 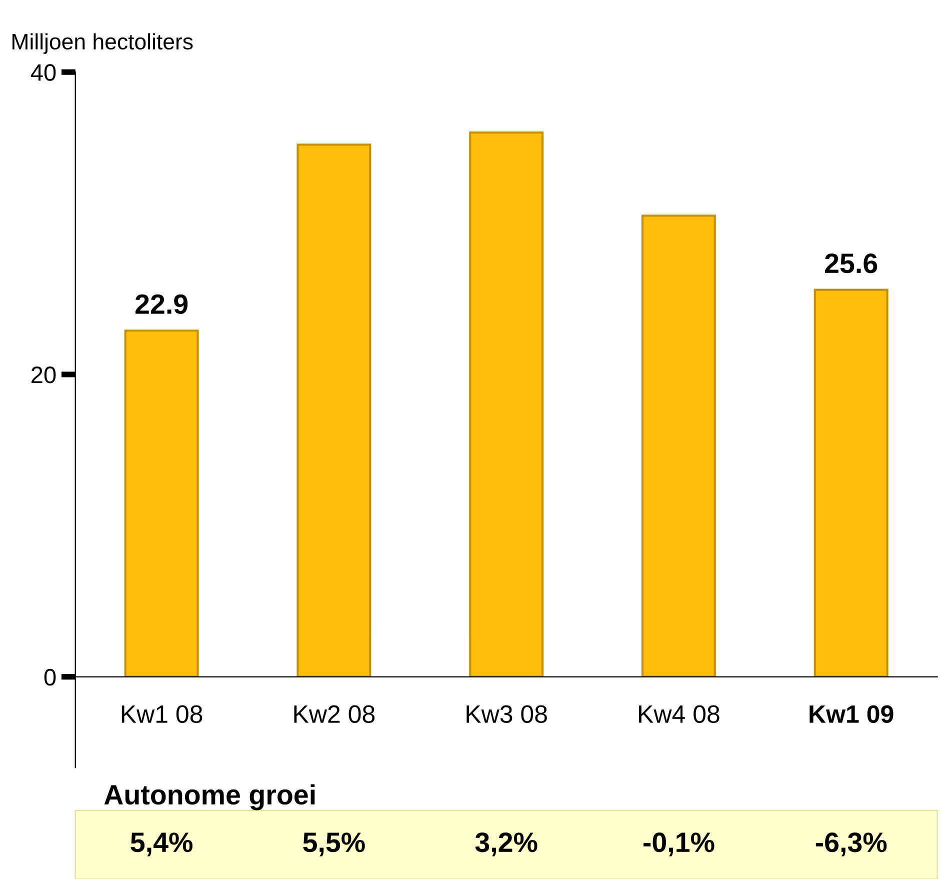 I want to click on text: -6,3%, so click(x=851, y=844).